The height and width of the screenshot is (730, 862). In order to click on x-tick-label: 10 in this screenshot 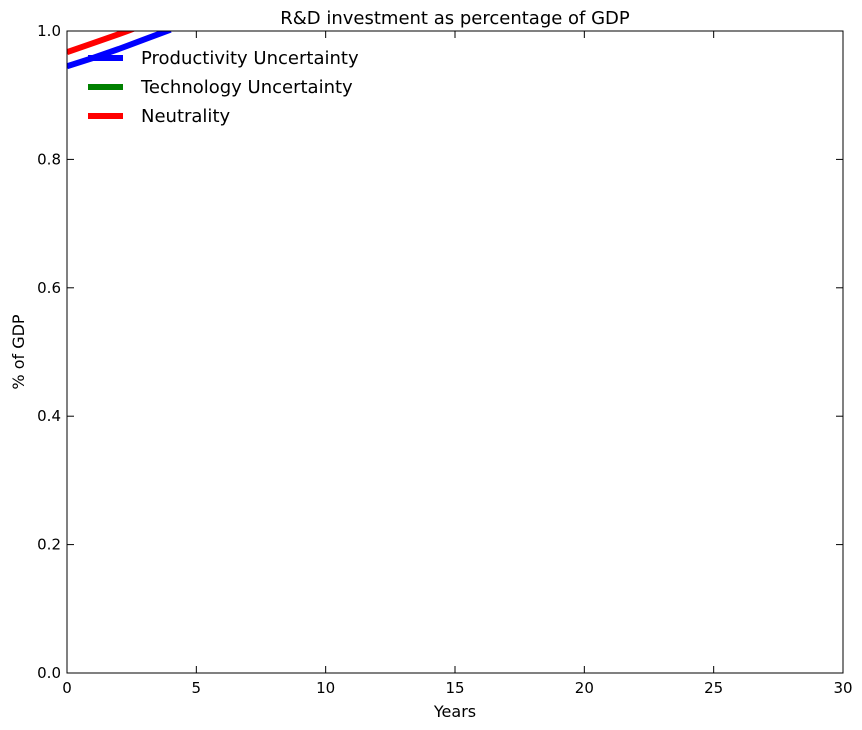, I will do `click(325, 688)`.